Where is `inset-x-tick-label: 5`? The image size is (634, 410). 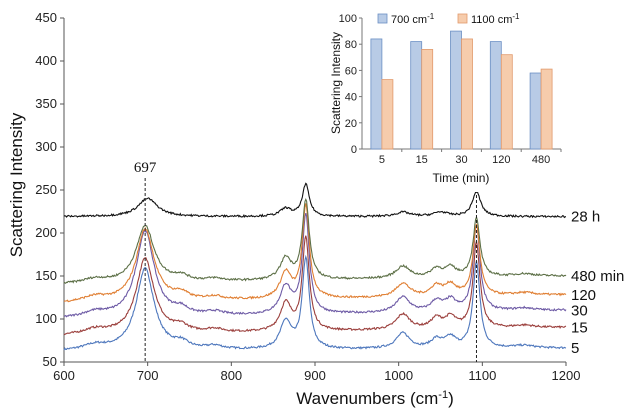
inset-x-tick-label: 5 is located at coordinates (382, 160).